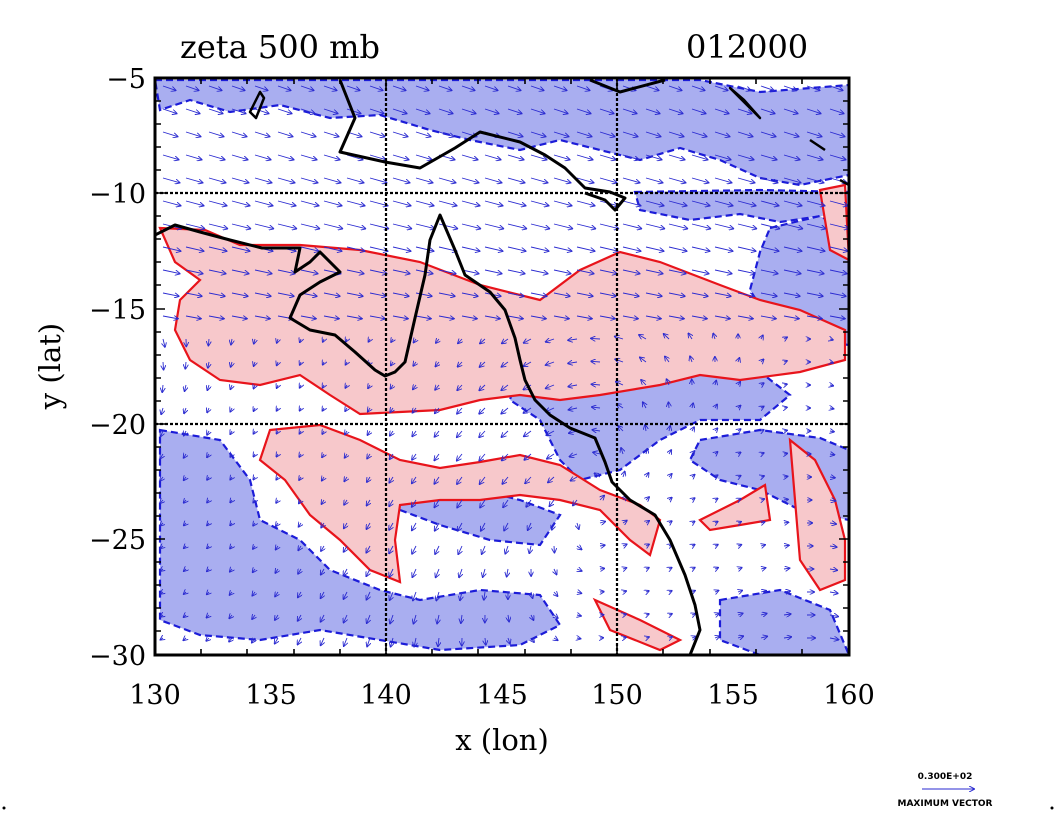 This screenshot has height=814, width=1056. Describe the element at coordinates (617, 695) in the screenshot. I see `x-tick-label: 150` at that location.